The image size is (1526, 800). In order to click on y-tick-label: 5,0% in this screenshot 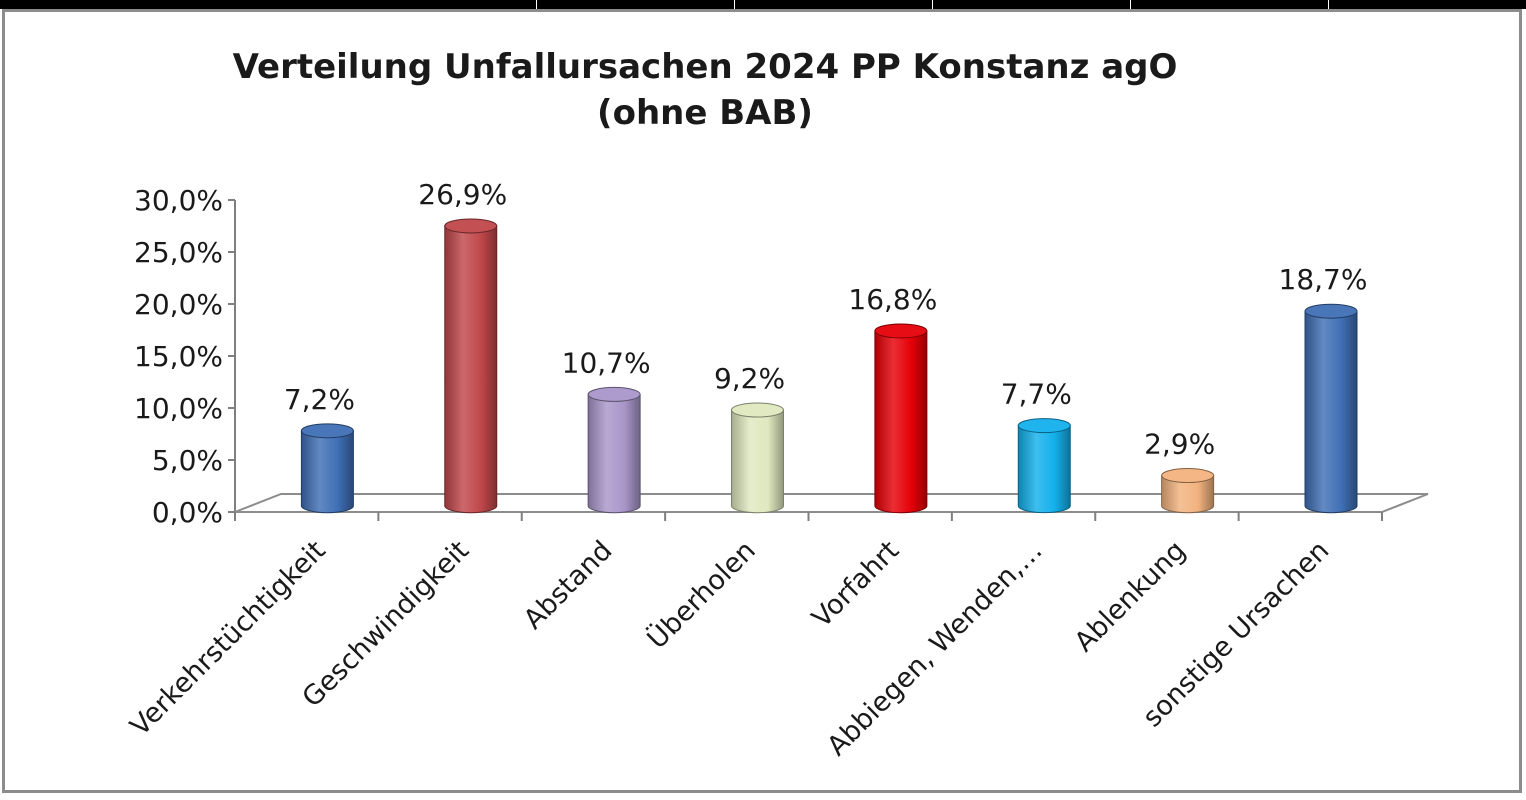, I will do `click(187, 460)`.